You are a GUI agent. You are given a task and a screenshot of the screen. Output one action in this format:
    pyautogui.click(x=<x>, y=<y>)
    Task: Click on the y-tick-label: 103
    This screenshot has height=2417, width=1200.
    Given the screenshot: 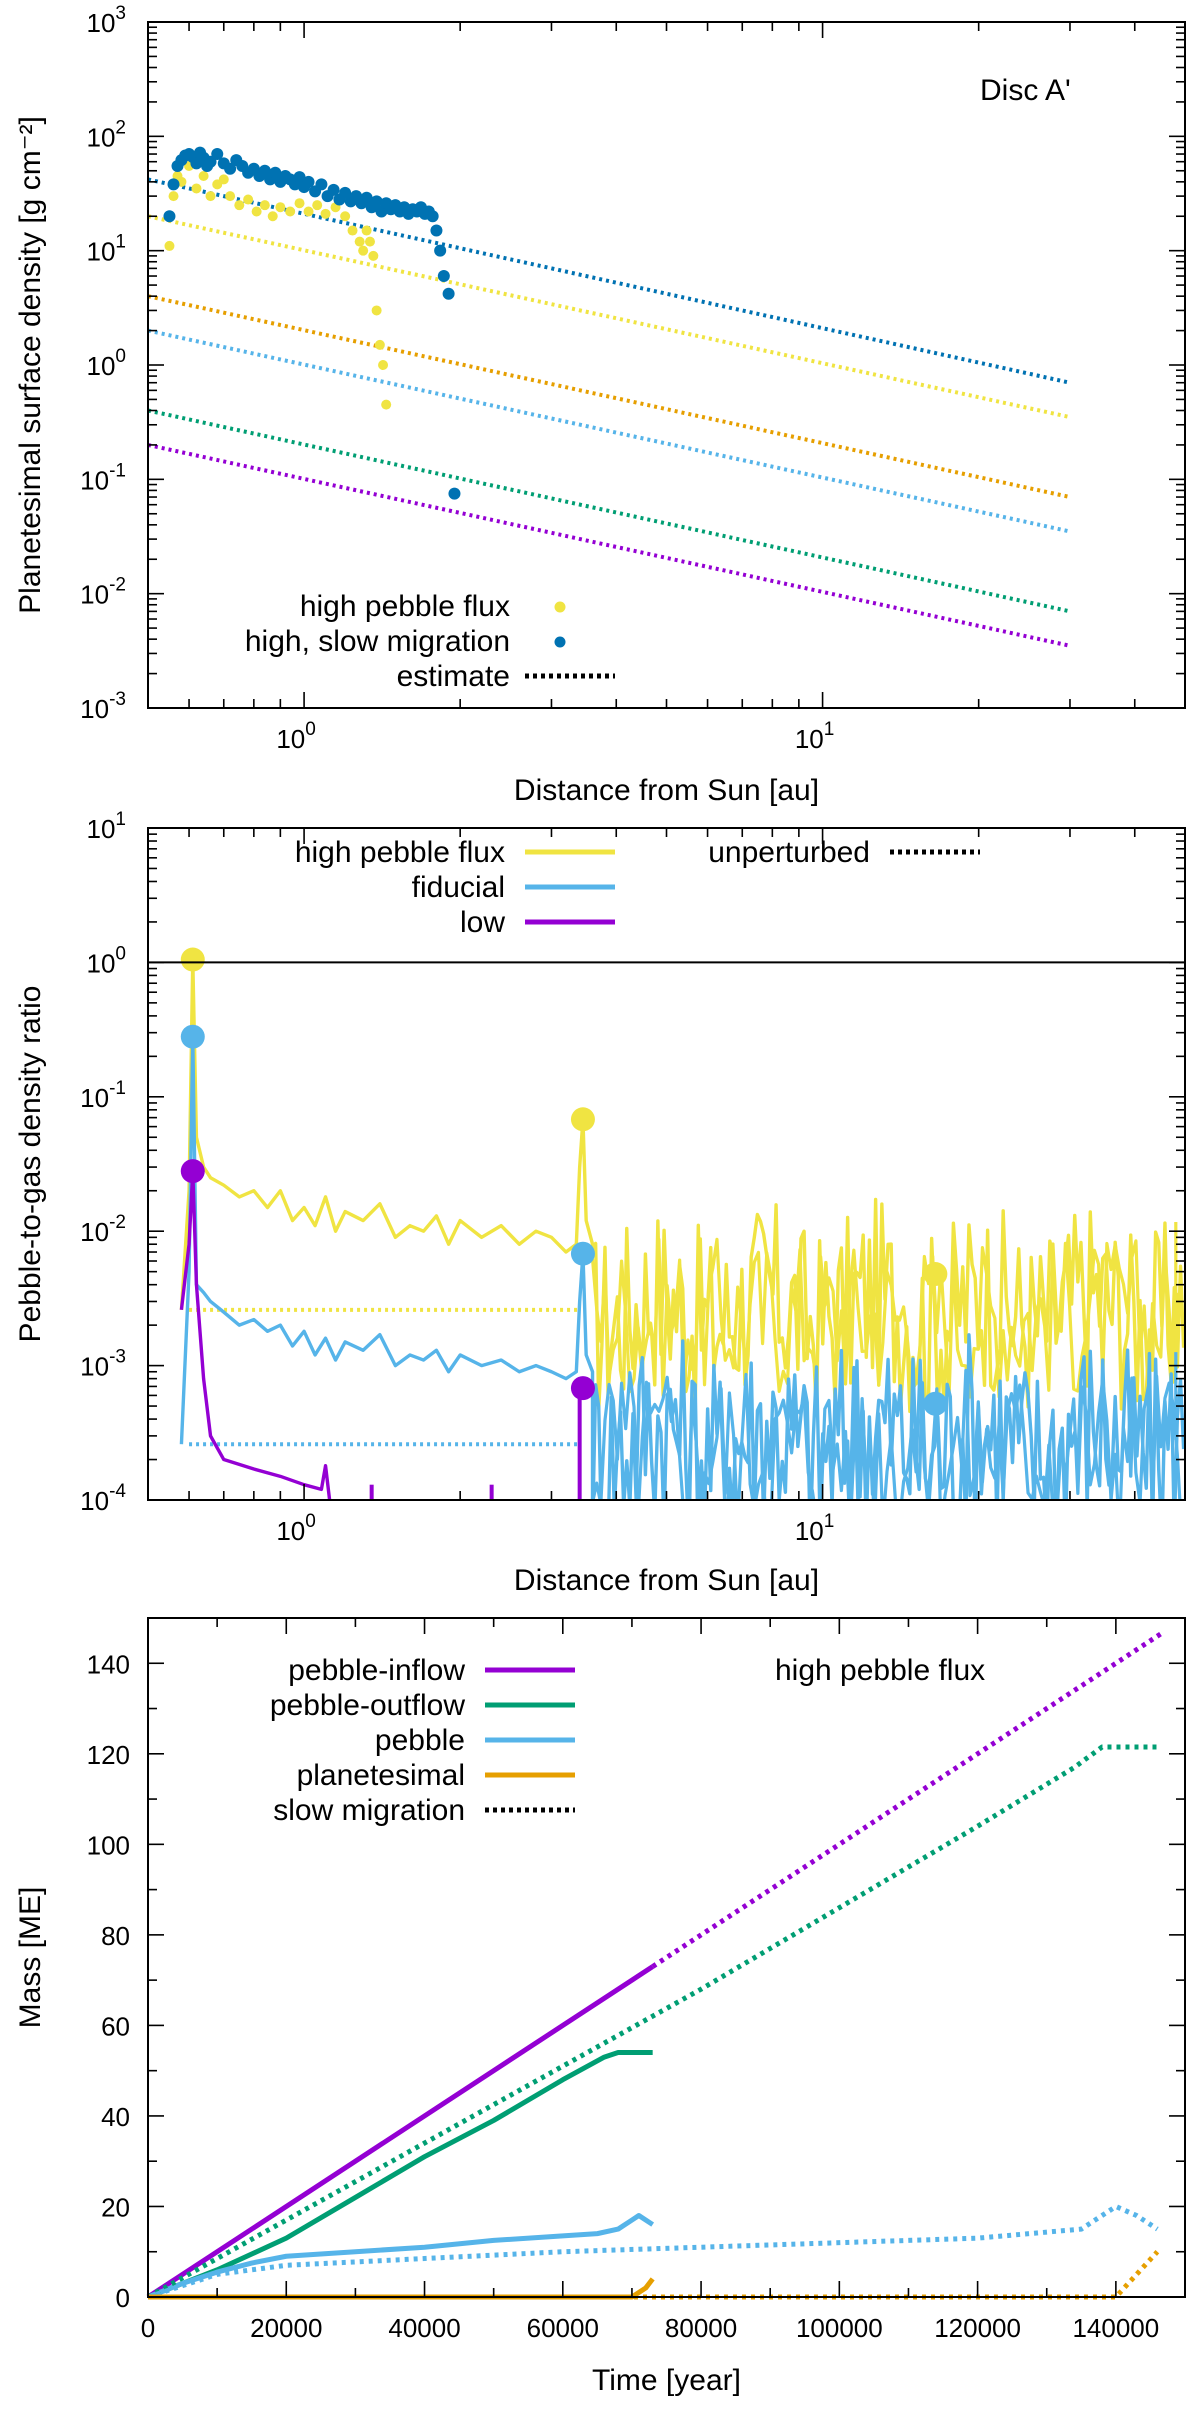 What is the action you would take?
    pyautogui.click(x=107, y=20)
    